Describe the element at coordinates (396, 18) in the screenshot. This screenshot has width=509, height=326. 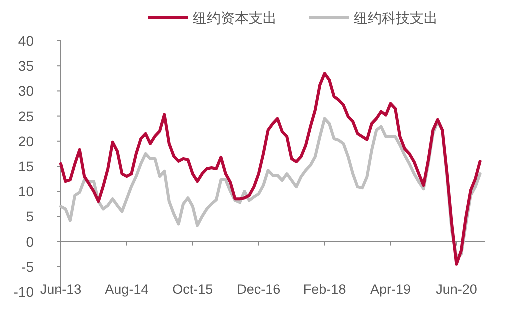
I see `legend-label: 纽约科技支出` at that location.